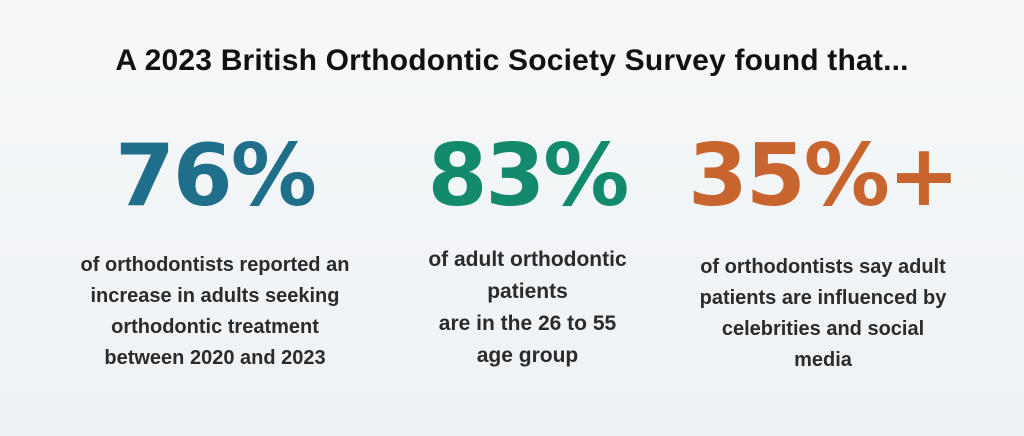  I want to click on stat-description-line: media, so click(823, 360).